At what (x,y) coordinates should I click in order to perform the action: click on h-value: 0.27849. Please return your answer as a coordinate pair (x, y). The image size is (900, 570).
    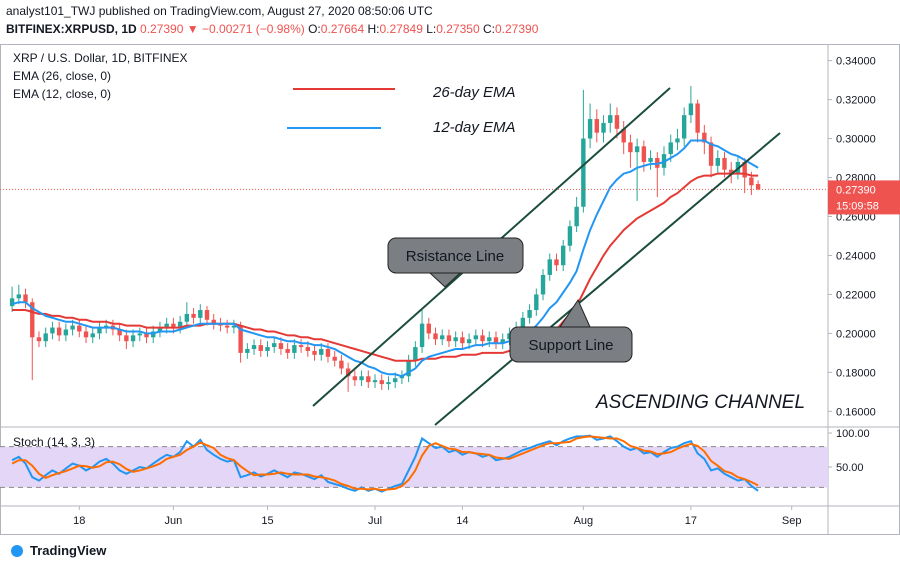
    Looking at the image, I should click on (402, 29).